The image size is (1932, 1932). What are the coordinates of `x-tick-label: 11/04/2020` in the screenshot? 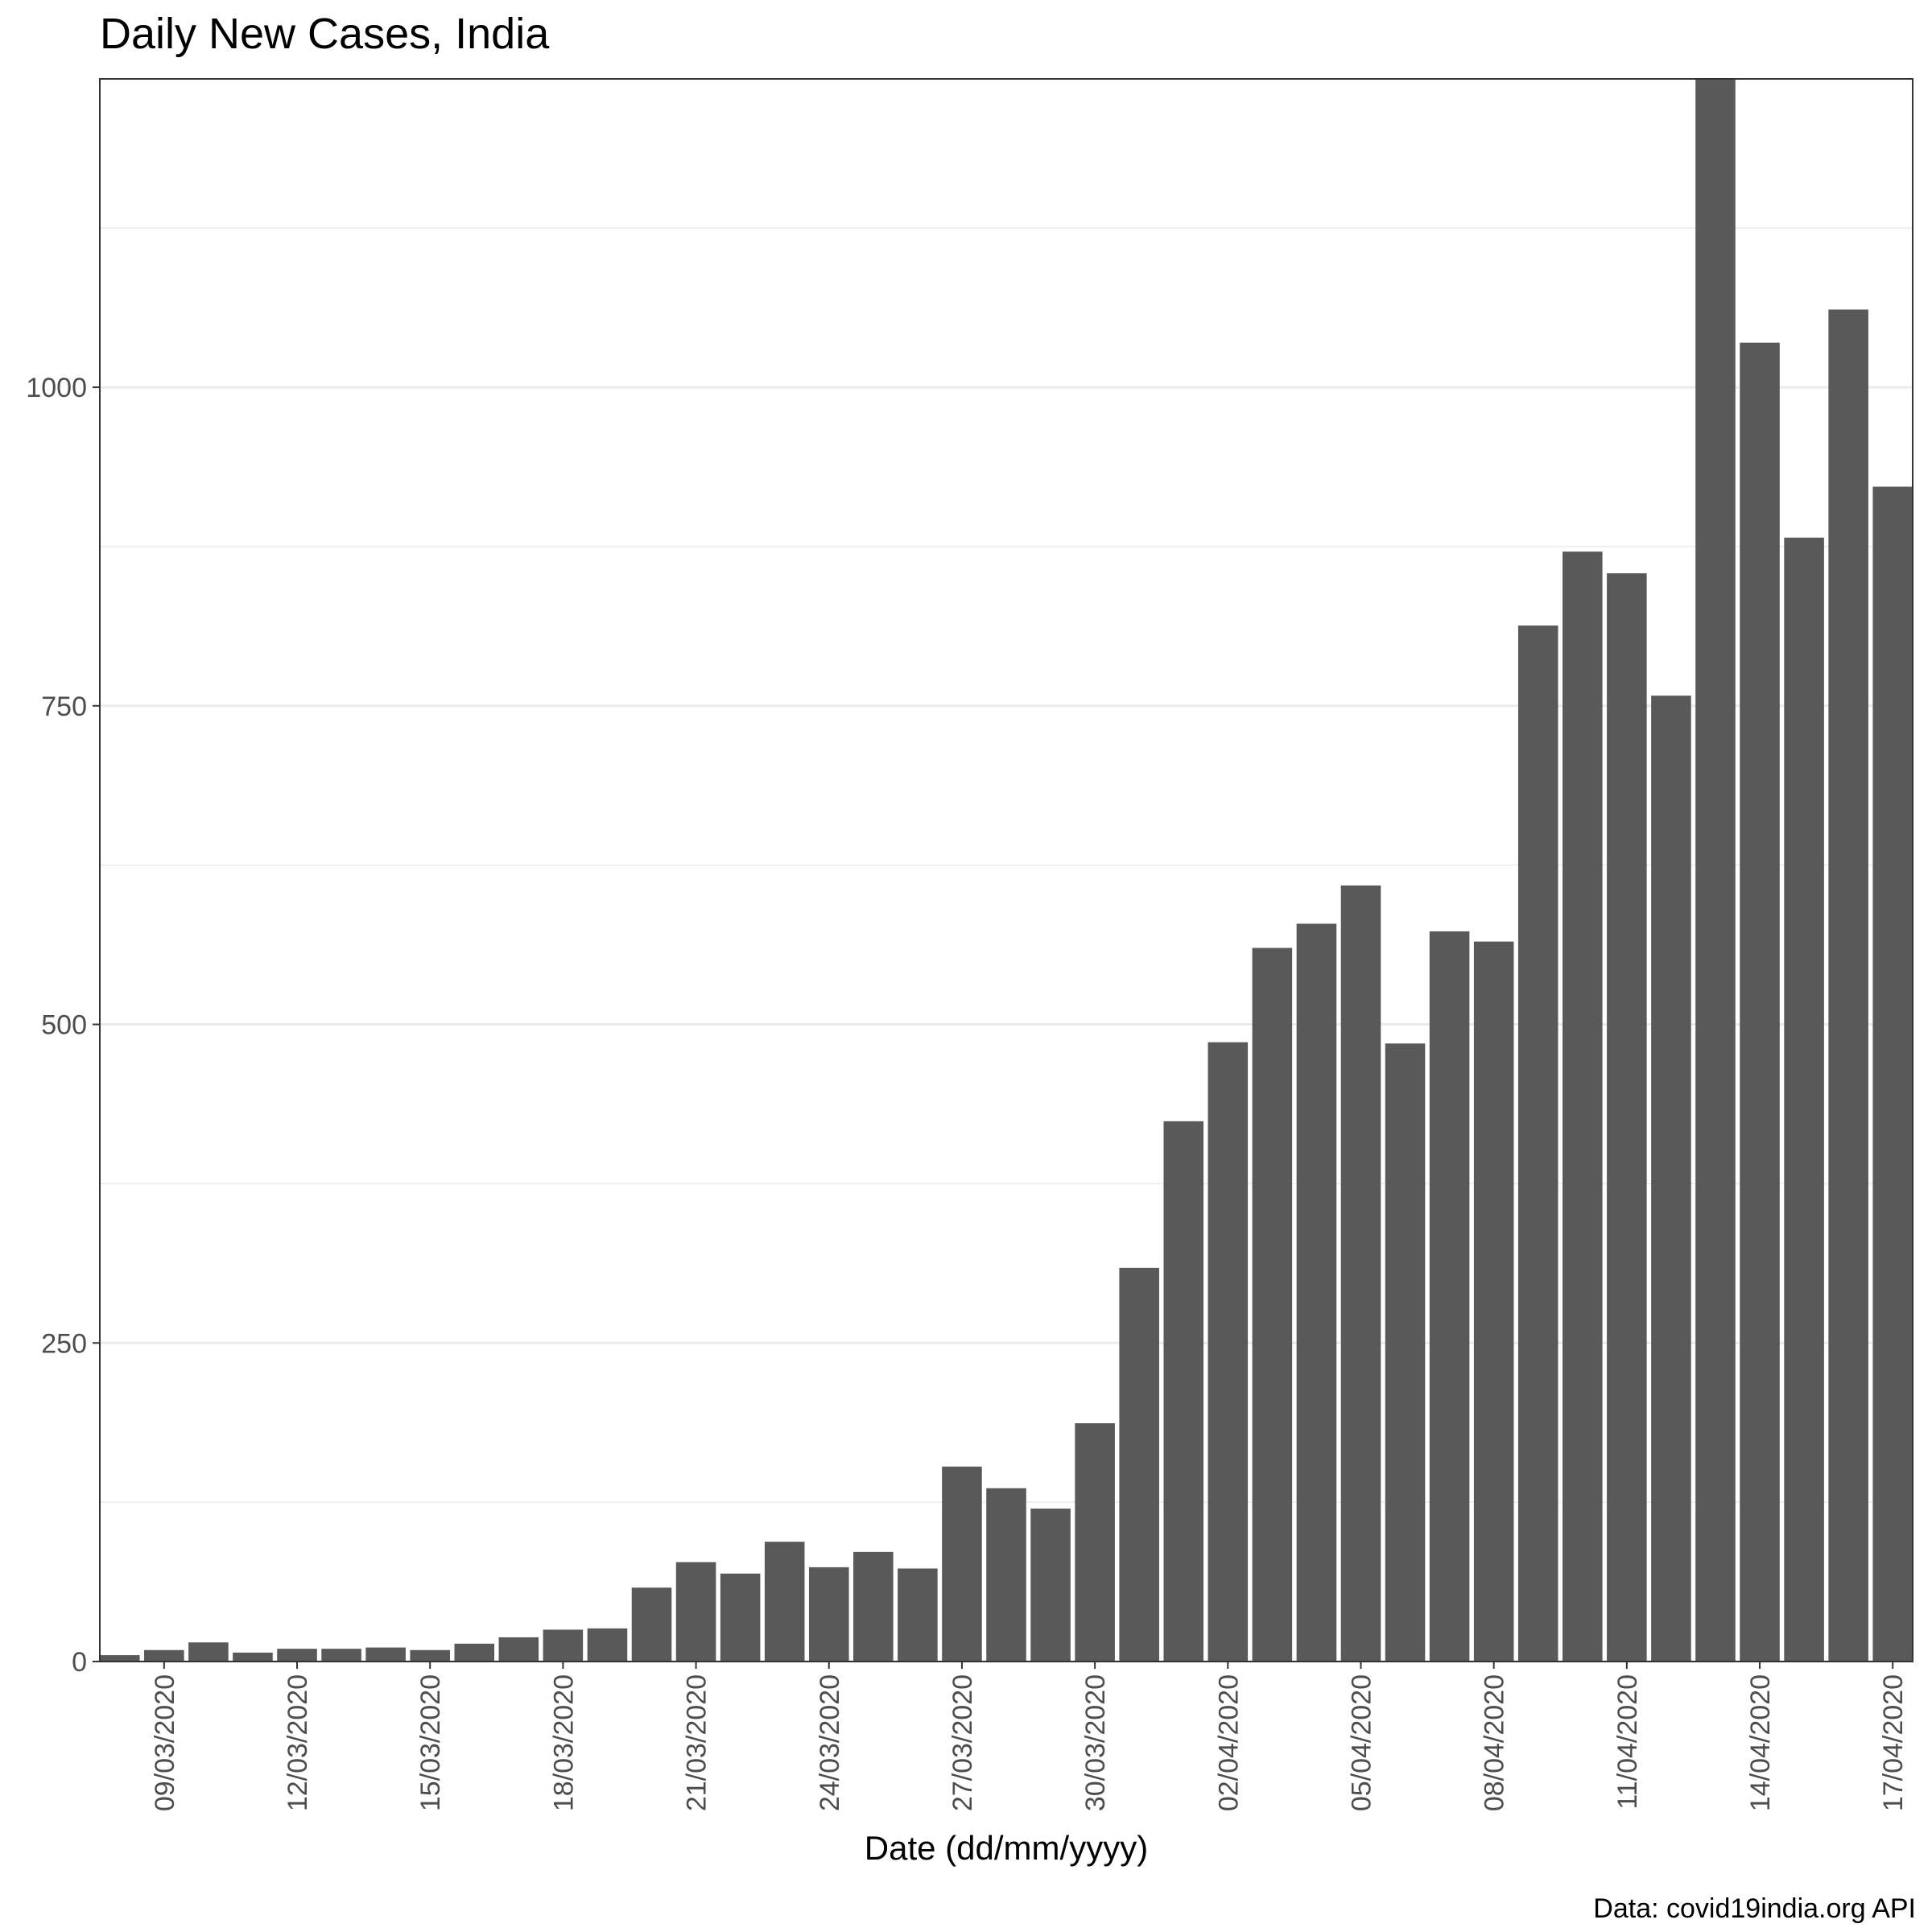 It's located at (1627, 1742).